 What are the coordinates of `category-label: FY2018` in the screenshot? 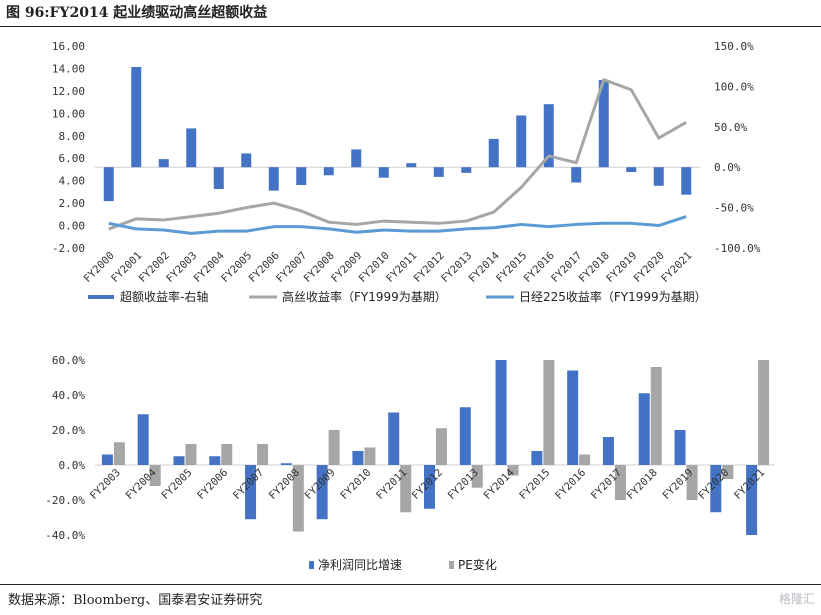 It's located at (642, 484).